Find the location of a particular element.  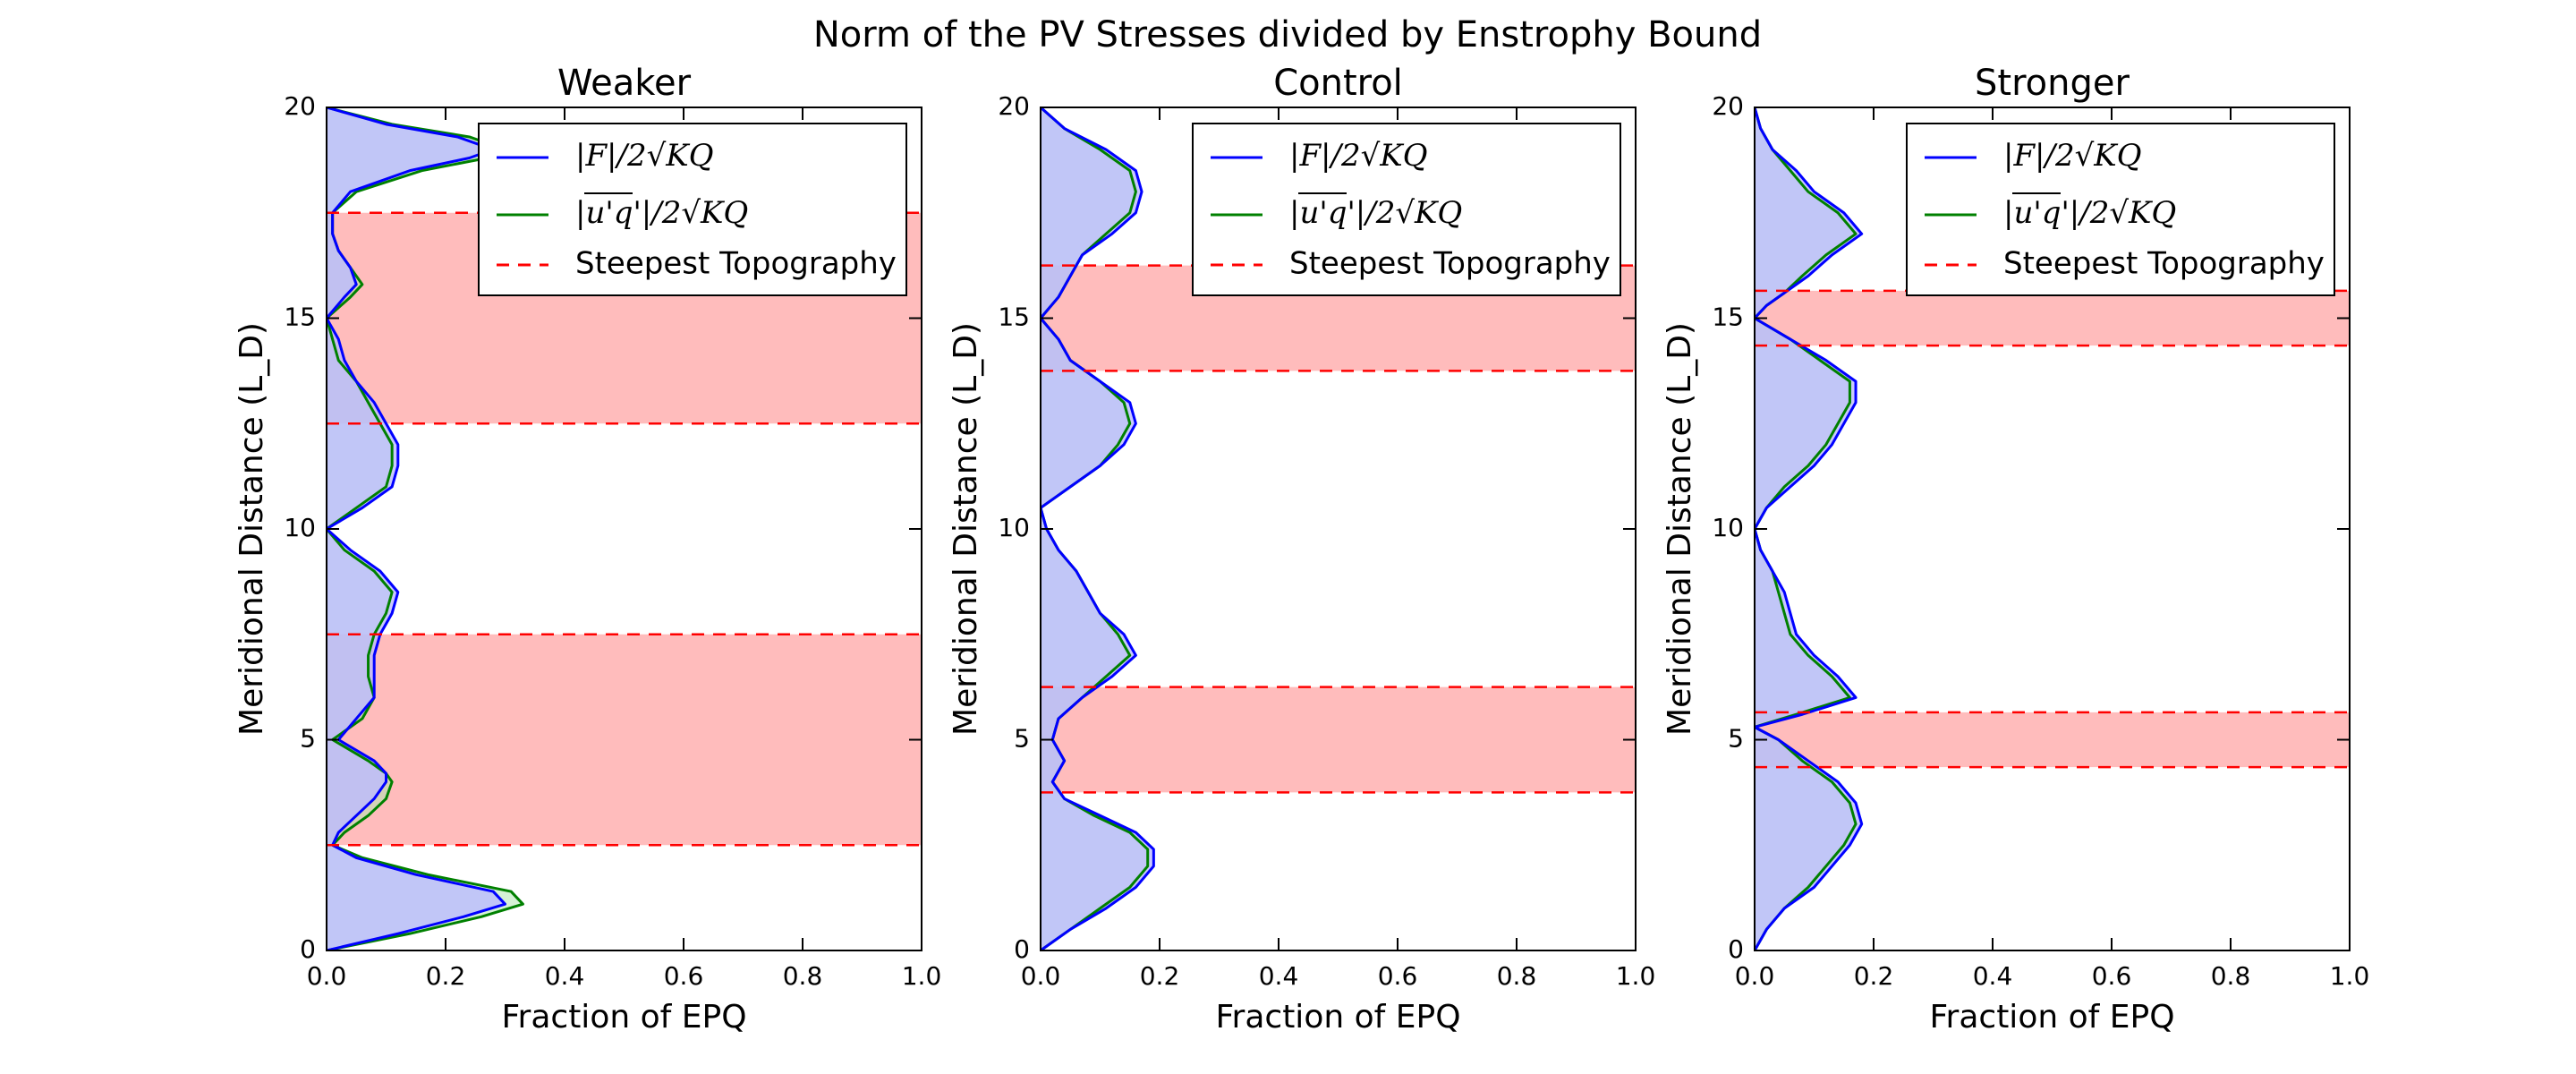

series-line-eddy-flux is located at coordinates (1806, 528).